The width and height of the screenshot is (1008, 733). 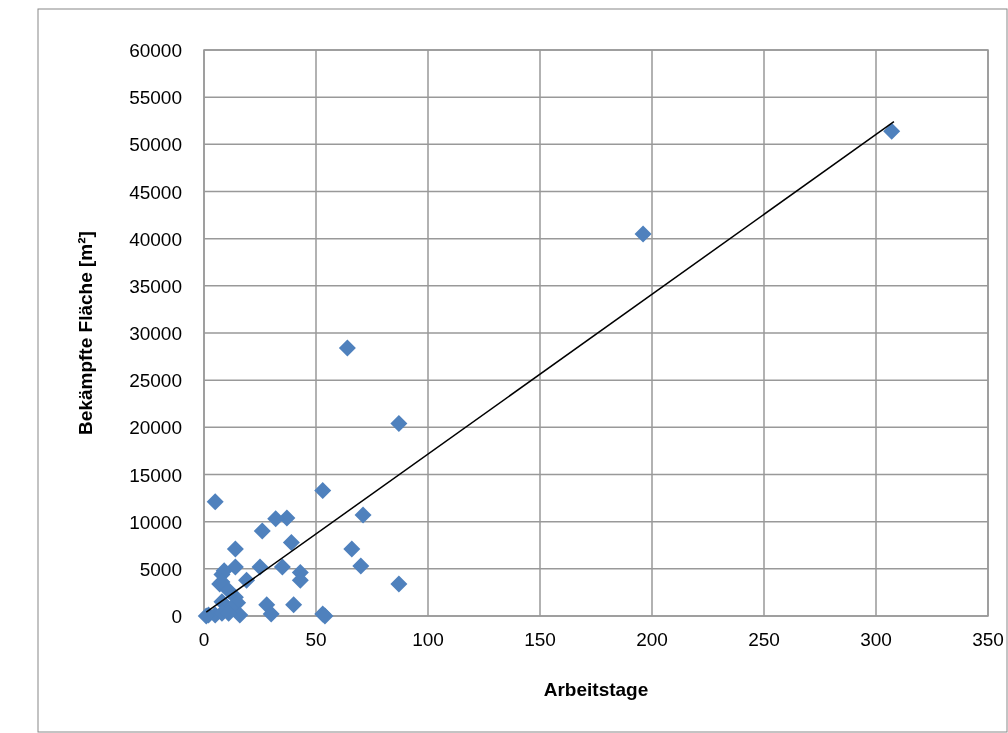 What do you see at coordinates (155, 522) in the screenshot?
I see `y-tick-label: 10000` at bounding box center [155, 522].